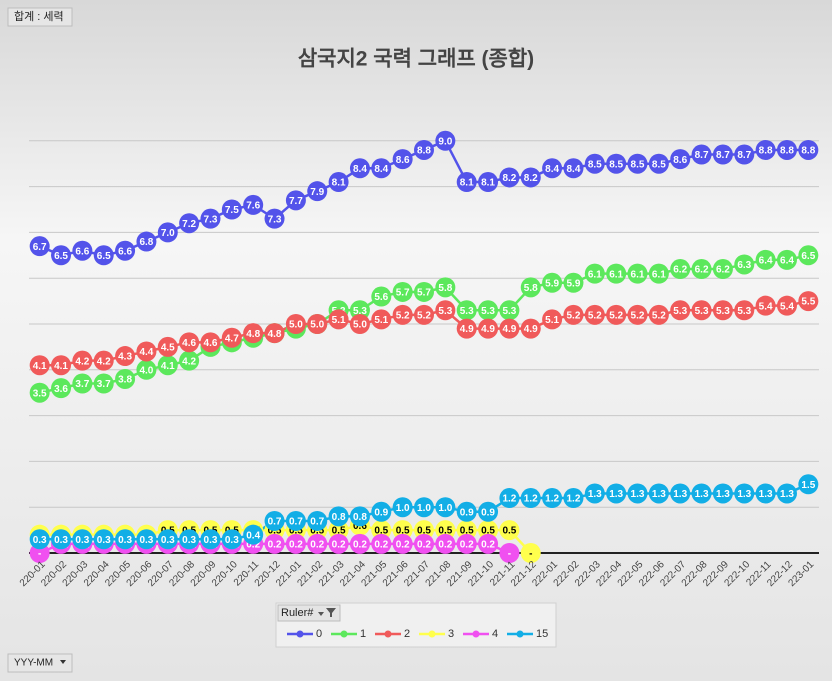 The width and height of the screenshot is (832, 681). I want to click on data-label: 5.6, so click(381, 297).